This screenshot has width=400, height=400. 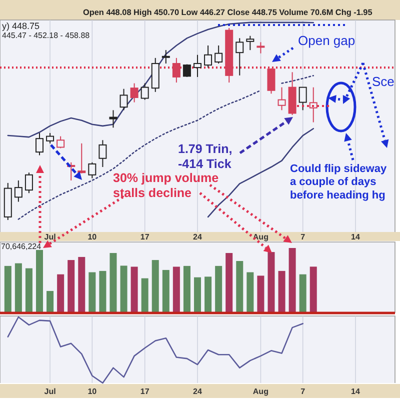 What do you see at coordinates (166, 185) in the screenshot?
I see `annotation: 30% jump volume stalls decline` at bounding box center [166, 185].